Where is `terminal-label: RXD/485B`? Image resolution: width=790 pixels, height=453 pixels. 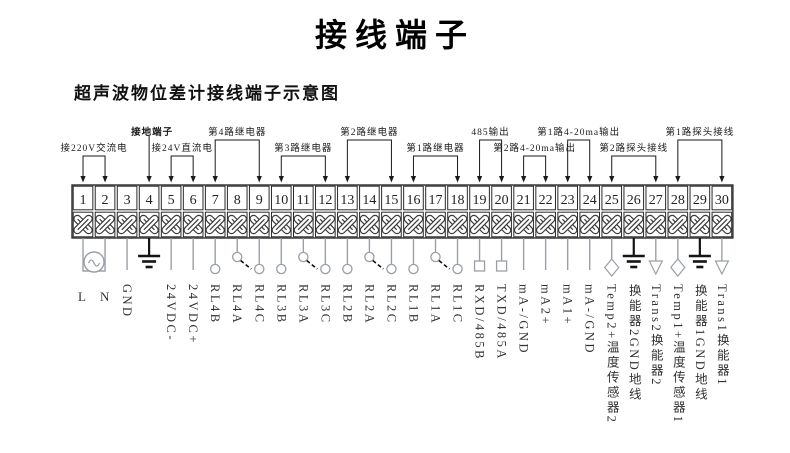
terminal-label: RXD/485B is located at coordinates (479, 322).